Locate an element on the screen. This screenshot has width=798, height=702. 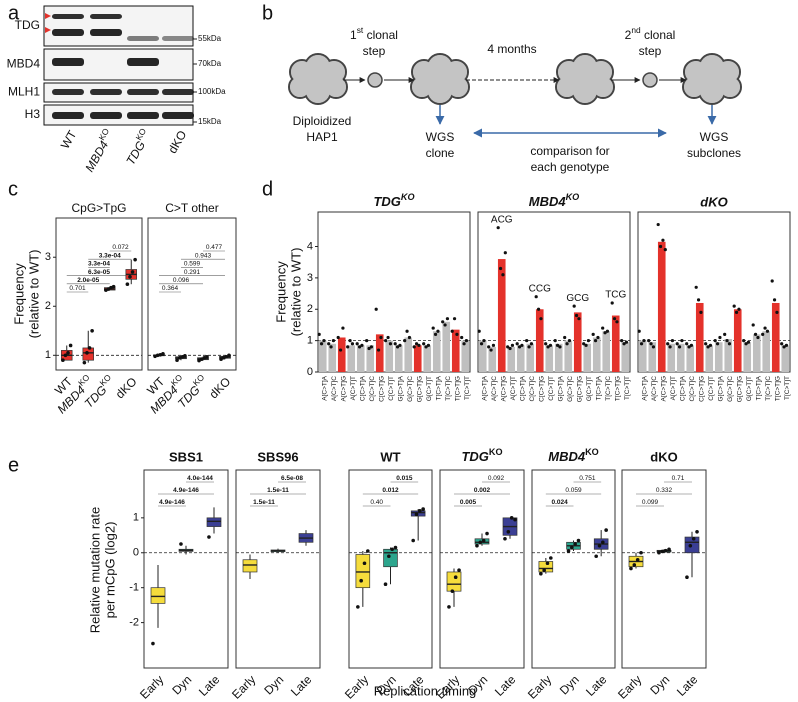
x-tick-label: C[C>T]A is located at coordinates (522, 388).